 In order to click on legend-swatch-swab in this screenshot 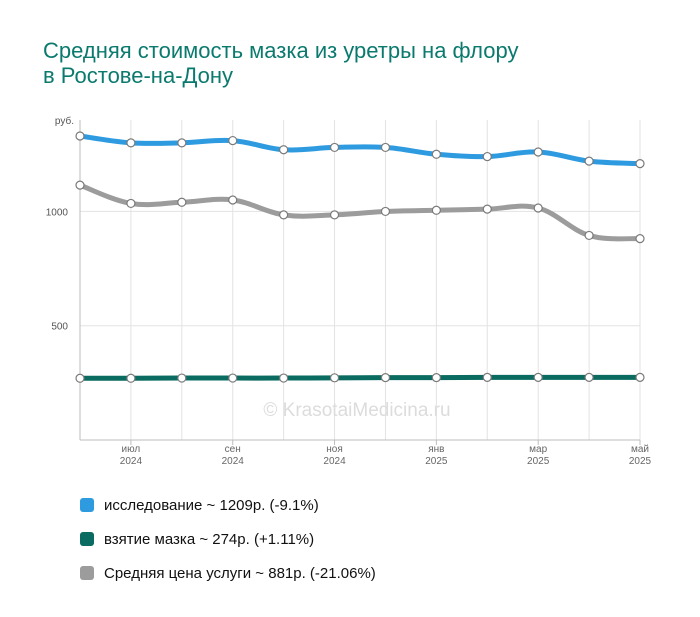, I will do `click(87, 539)`.